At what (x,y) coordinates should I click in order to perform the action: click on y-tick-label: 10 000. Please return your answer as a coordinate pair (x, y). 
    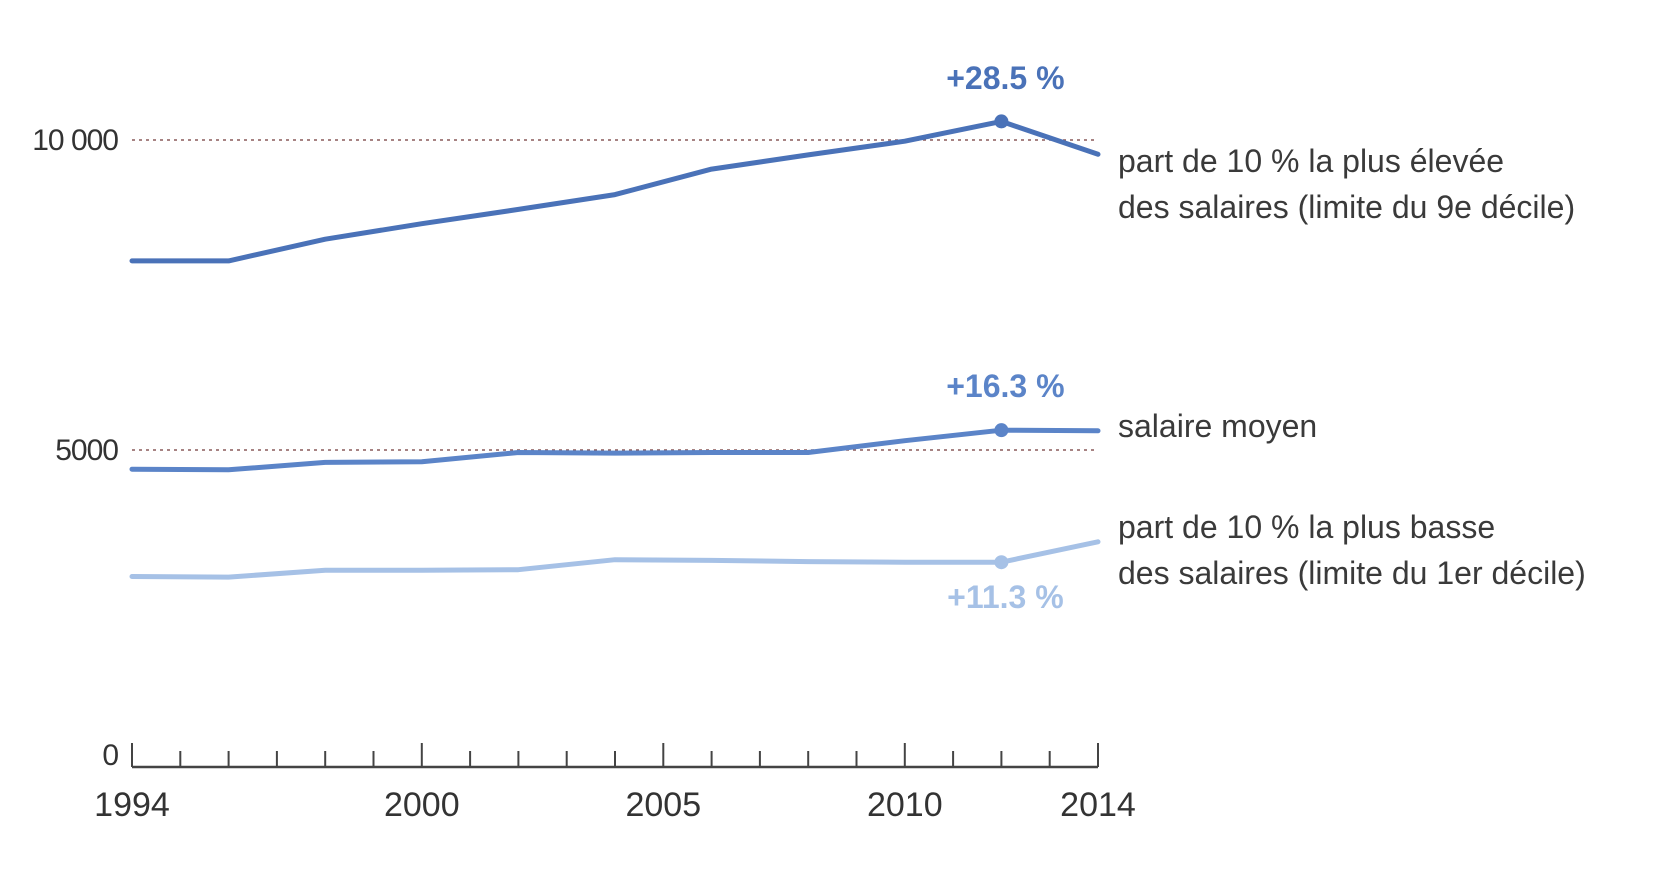
    Looking at the image, I should click on (75, 140).